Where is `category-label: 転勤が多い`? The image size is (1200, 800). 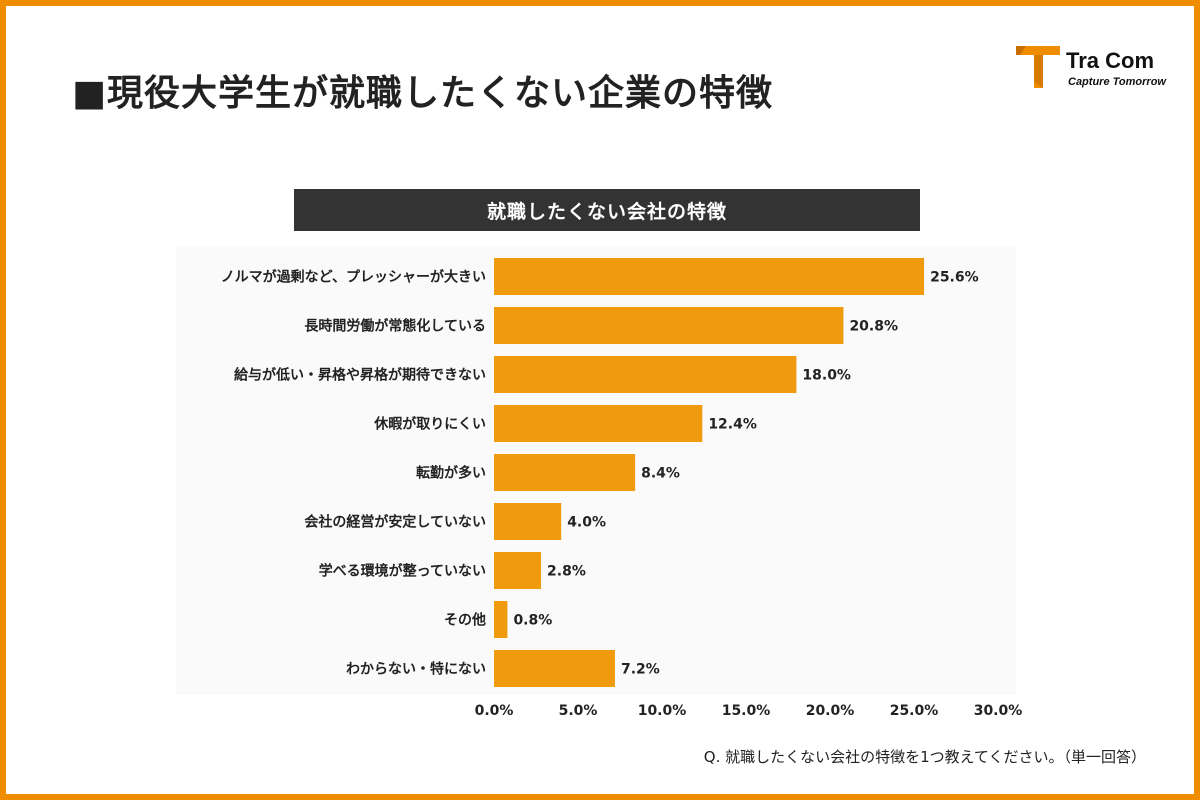 category-label: 転勤が多い is located at coordinates (451, 473).